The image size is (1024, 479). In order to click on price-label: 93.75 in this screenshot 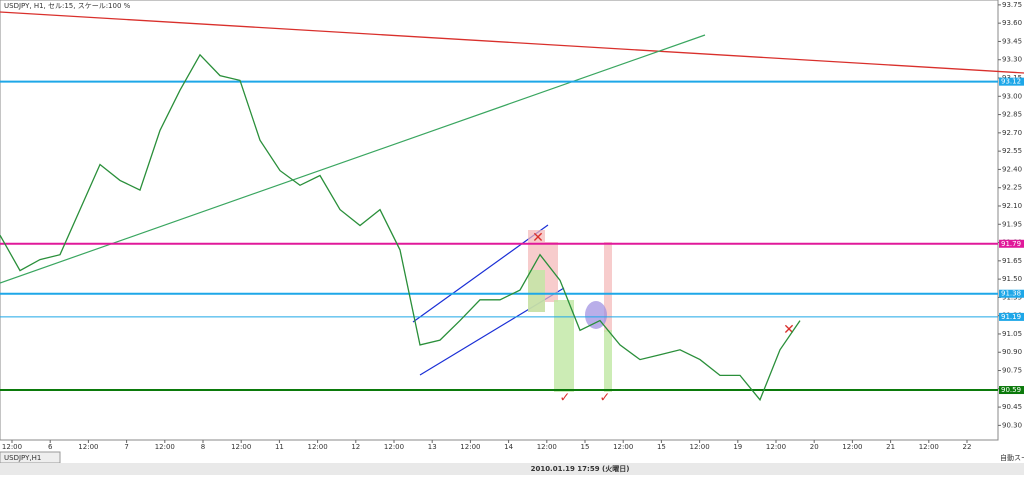, I will do `click(1012, 5)`.